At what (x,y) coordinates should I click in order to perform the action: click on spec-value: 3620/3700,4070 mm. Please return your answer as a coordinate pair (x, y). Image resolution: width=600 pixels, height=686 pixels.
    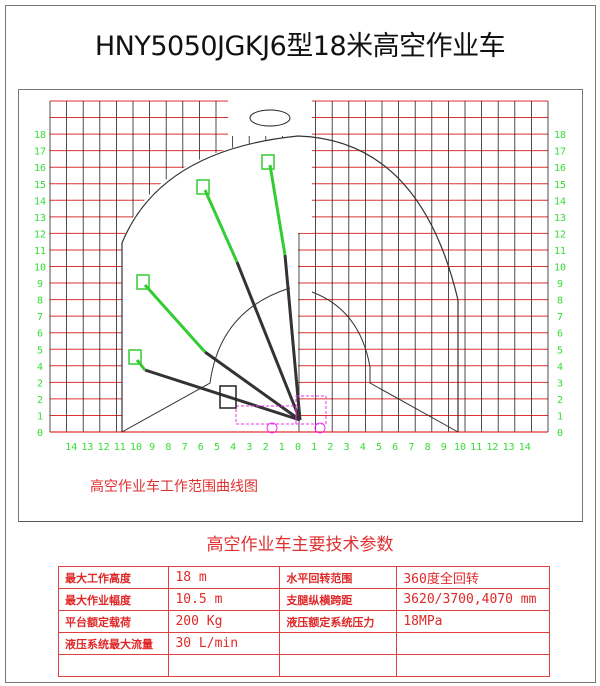
    Looking at the image, I should click on (473, 599).